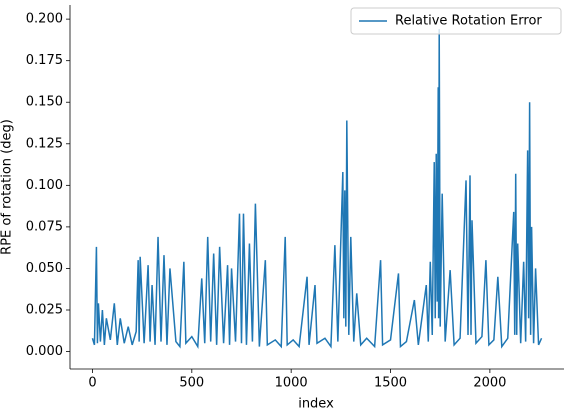 The image size is (564, 412). Describe the element at coordinates (44, 226) in the screenshot. I see `y-tick-label: 0.075` at that location.